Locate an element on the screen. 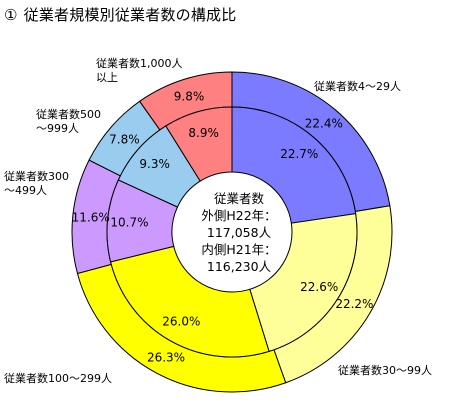 Image resolution: width=452 pixels, height=420 pixels. category-label-300-499: 従業者数300 ～499人 is located at coordinates (36, 184).